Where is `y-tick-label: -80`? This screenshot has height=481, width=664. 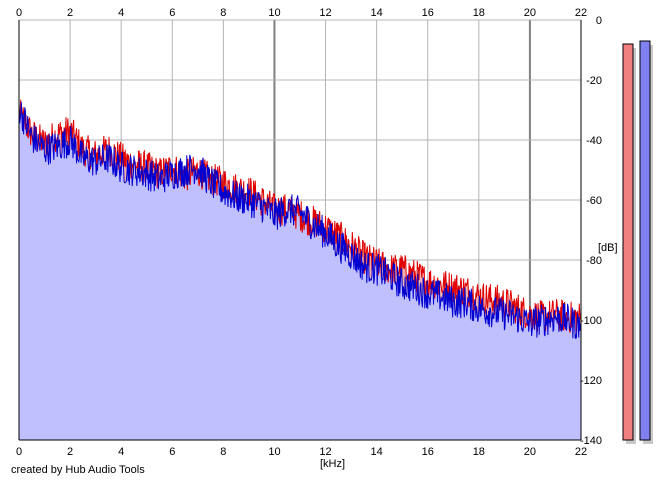 y-tick-label: -80 is located at coordinates (594, 261).